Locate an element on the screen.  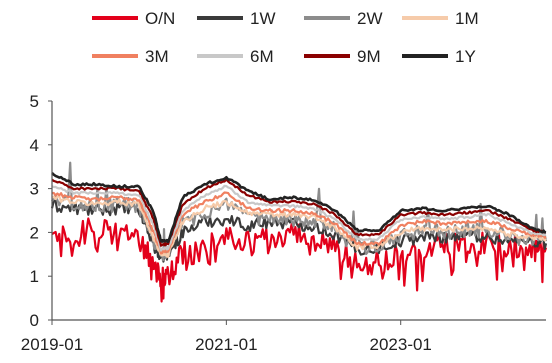
y-tick-label: 0 is located at coordinates (34, 320).